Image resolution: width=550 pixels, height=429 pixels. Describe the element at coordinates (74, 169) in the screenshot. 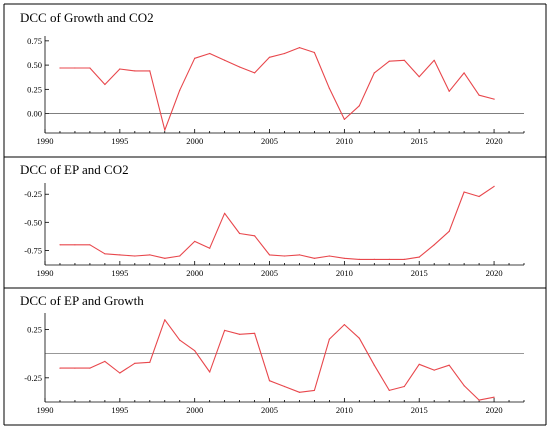

I see `panel-title: DCC of EP and CO2` at that location.